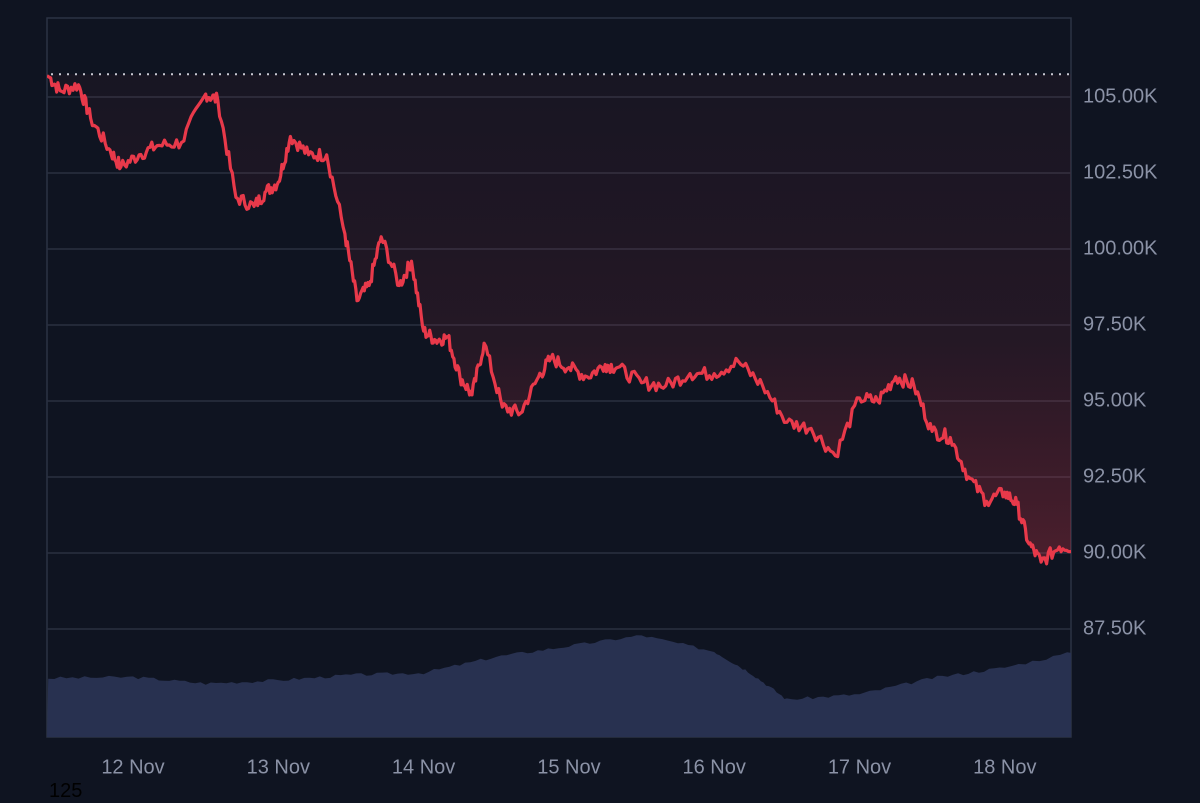  What do you see at coordinates (1120, 172) in the screenshot?
I see `y-axis-label: 102.50K` at bounding box center [1120, 172].